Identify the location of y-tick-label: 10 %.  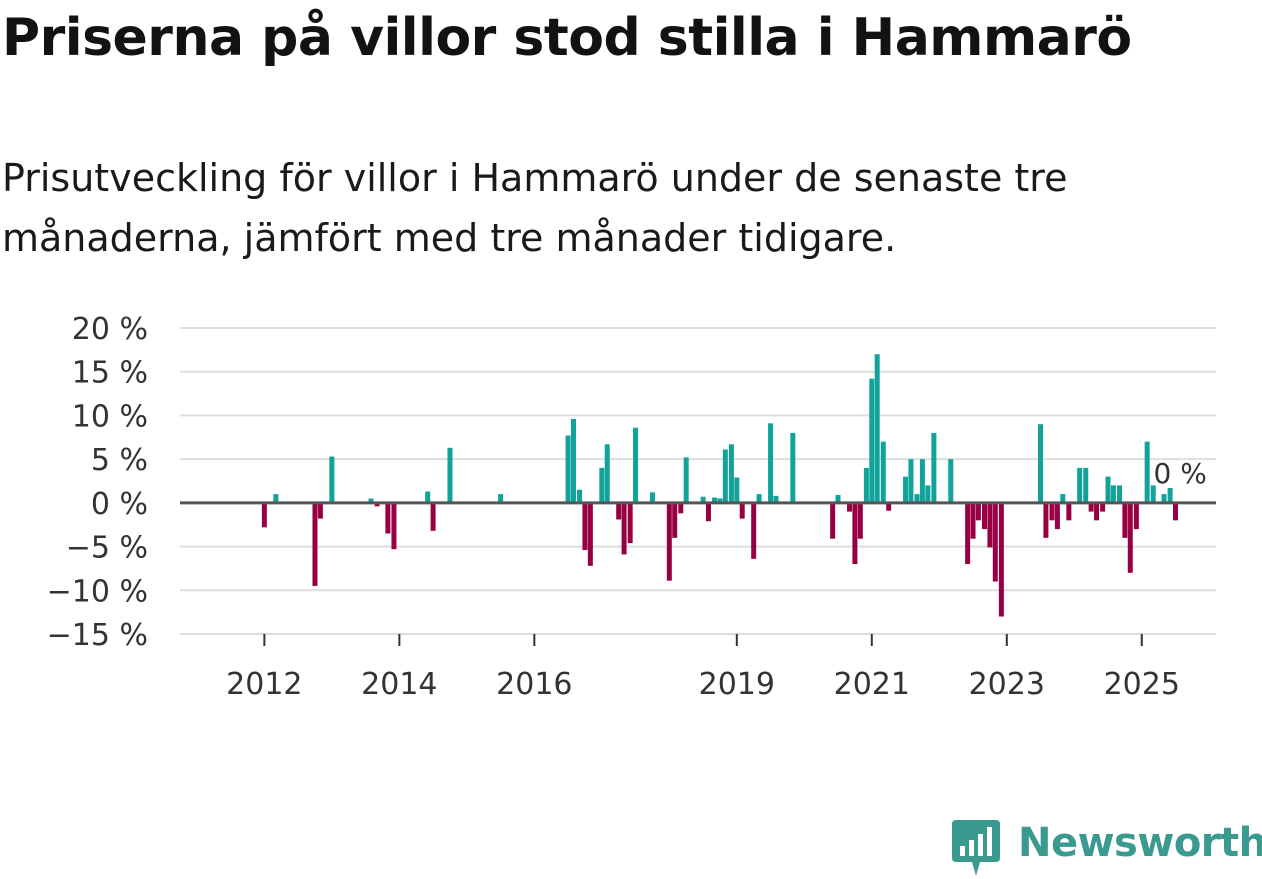
(110, 416).